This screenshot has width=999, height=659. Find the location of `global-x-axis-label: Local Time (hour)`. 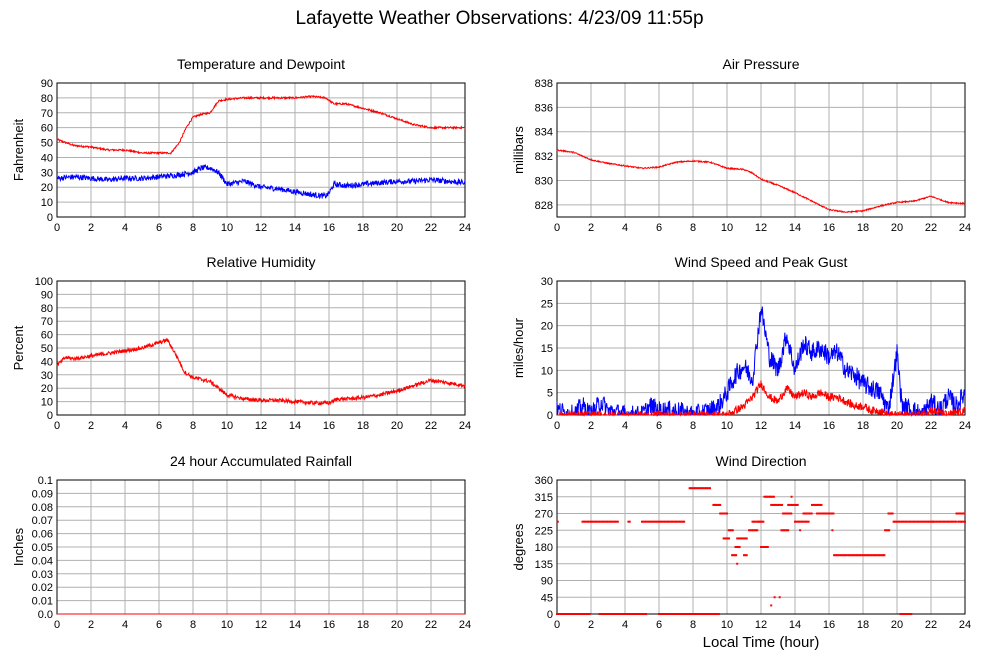

global-x-axis-label: Local Time (hour) is located at coordinates (761, 642).